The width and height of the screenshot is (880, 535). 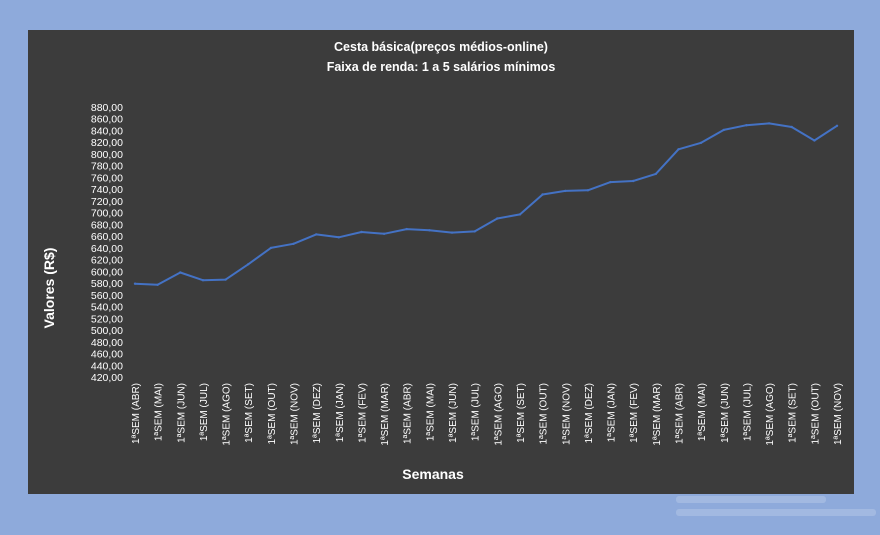 What do you see at coordinates (107, 319) in the screenshot?
I see `y-tick-label: 520,00` at bounding box center [107, 319].